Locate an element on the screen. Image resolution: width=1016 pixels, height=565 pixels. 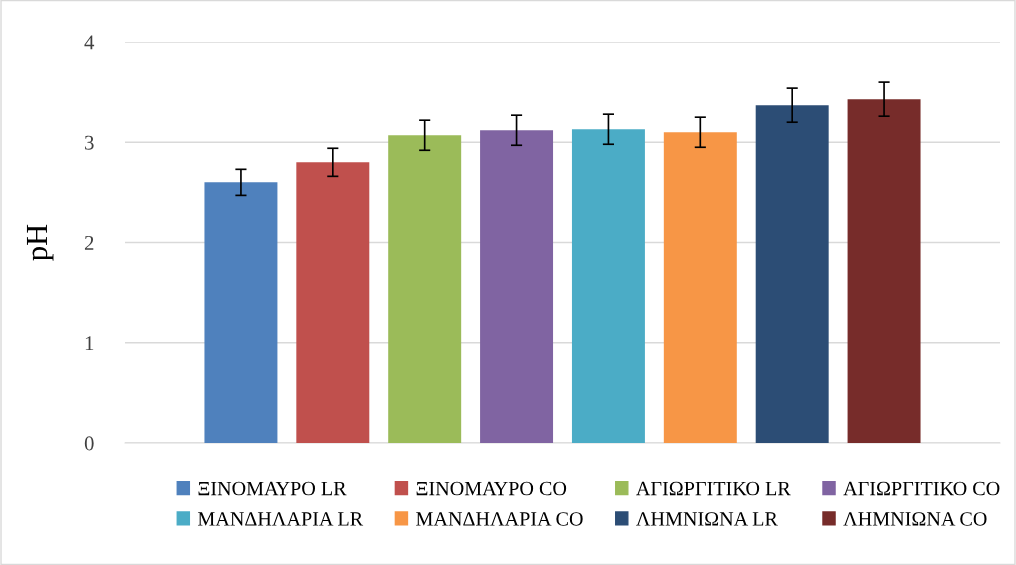
legend-label: ΞΙΝΟΜΑΥΡΟ LR is located at coordinates (272, 488).